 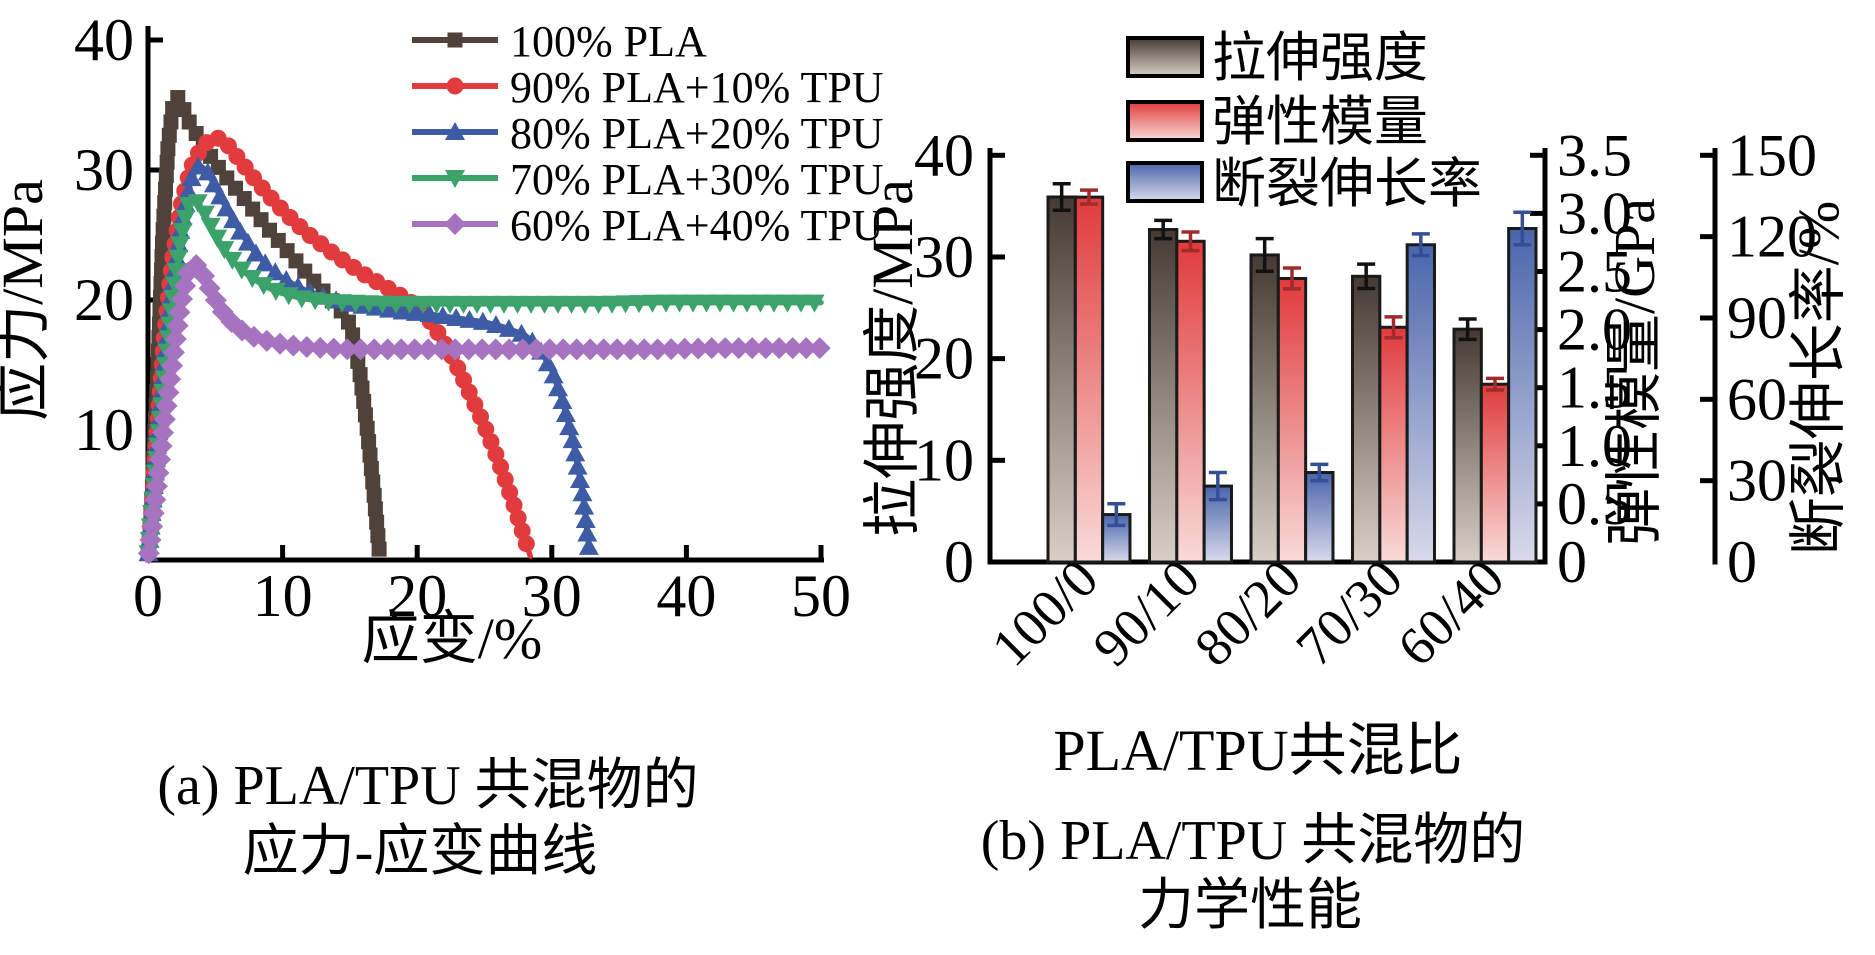 What do you see at coordinates (1366, 419) in the screenshot?
I see `bar-left-group3` at bounding box center [1366, 419].